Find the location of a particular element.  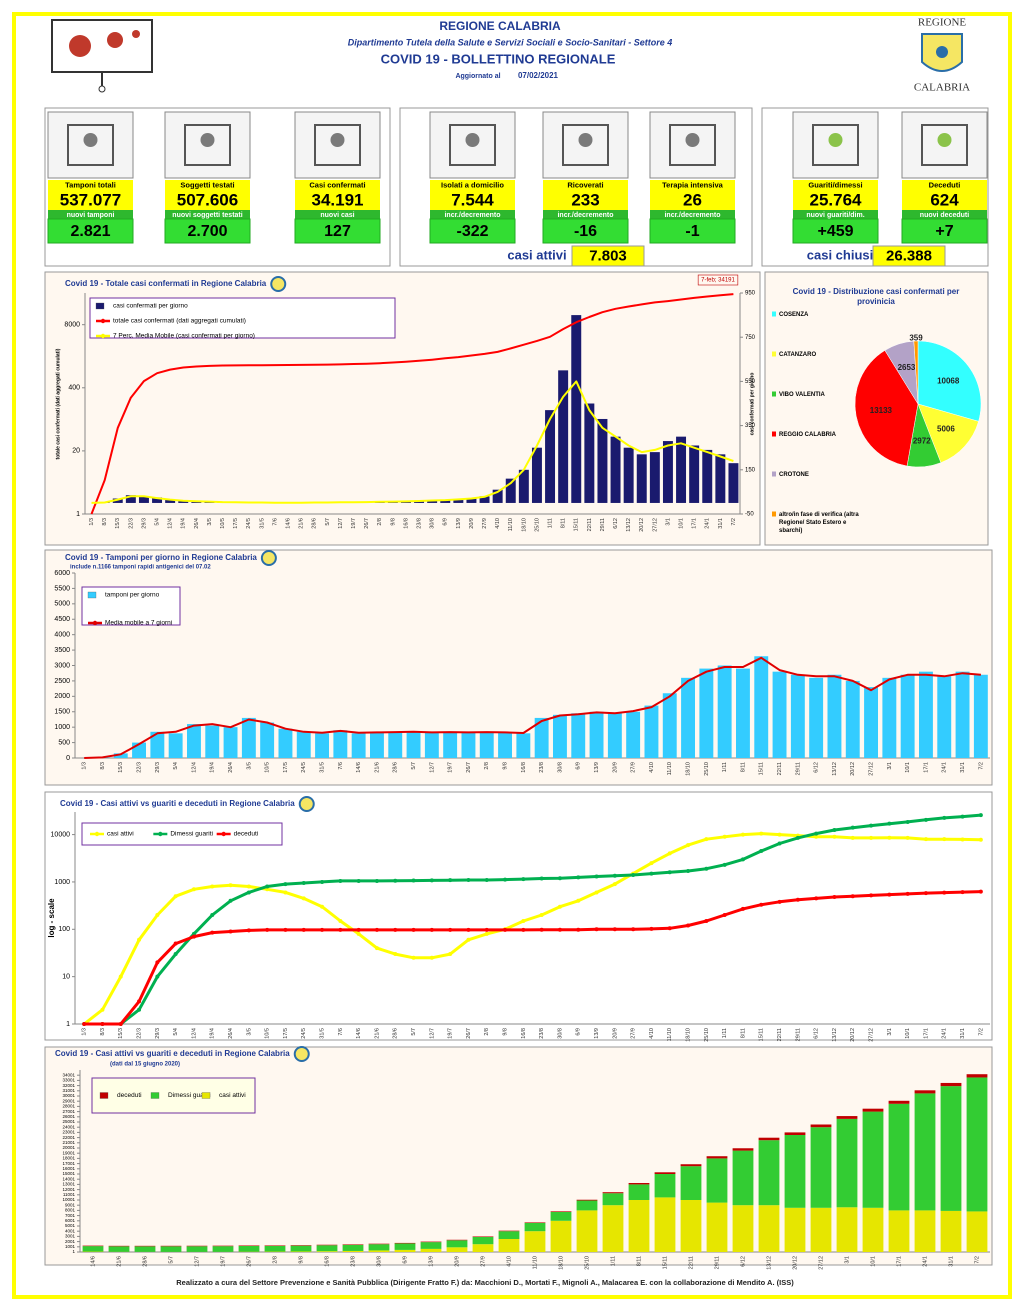

card-sub-value: -16 is located at coordinates (585, 231).